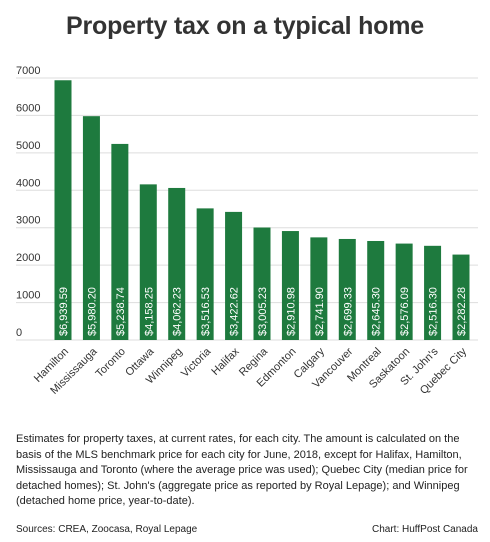  What do you see at coordinates (28, 146) in the screenshot?
I see `y-tick-label: 5000` at bounding box center [28, 146].